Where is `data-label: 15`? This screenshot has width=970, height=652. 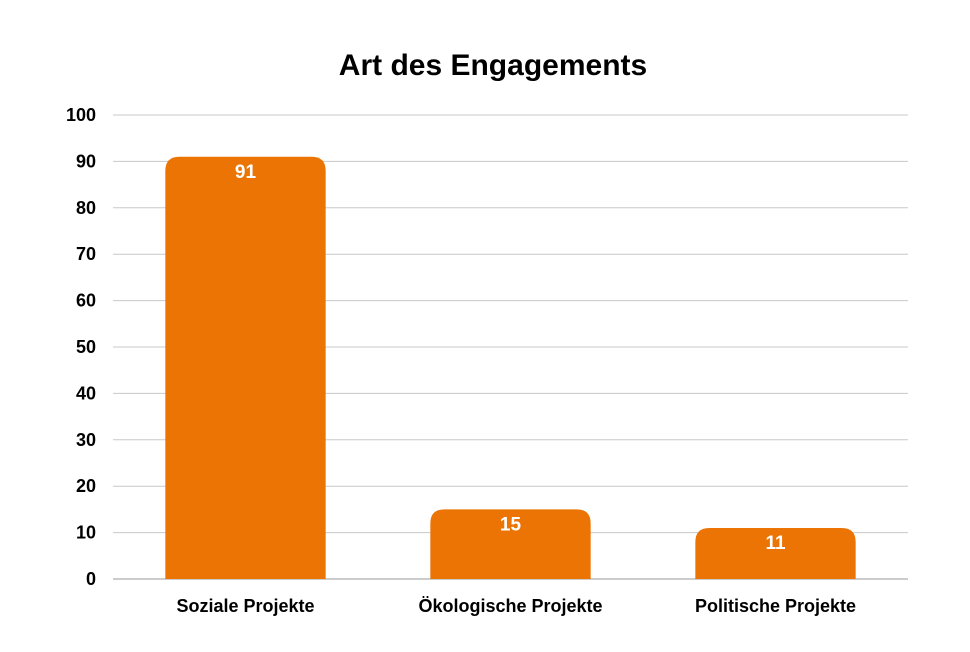
data-label: 15 is located at coordinates (511, 524).